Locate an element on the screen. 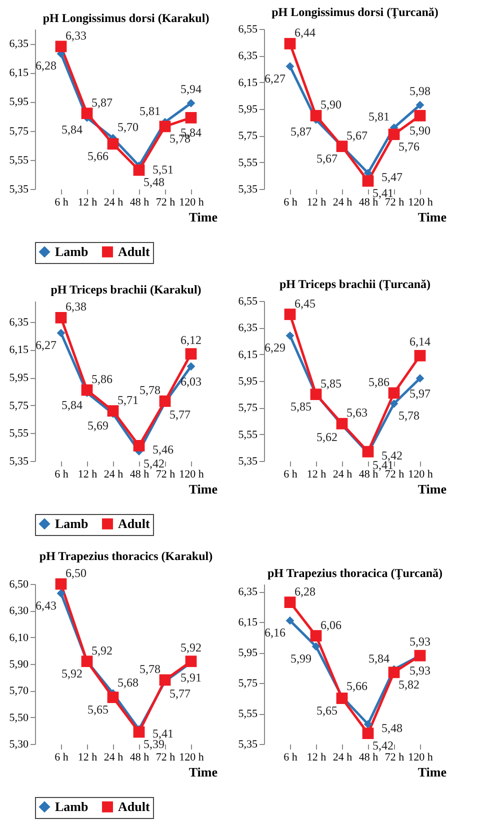 The width and height of the screenshot is (493, 821). data-label: 6,29 is located at coordinates (275, 347).